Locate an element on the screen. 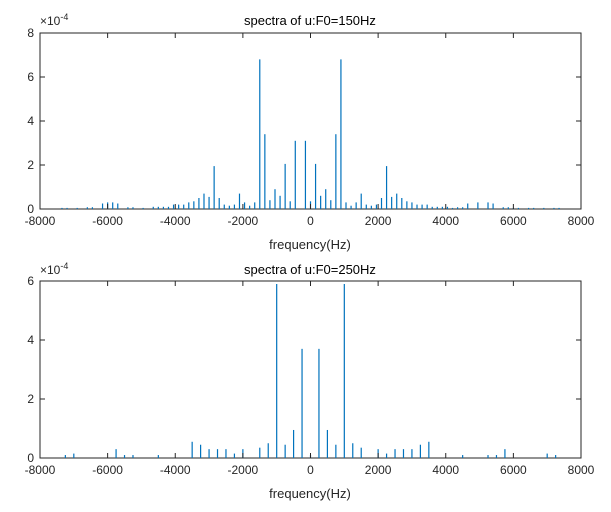  plot-title: spectra of u:F0=250Hz is located at coordinates (310, 269).